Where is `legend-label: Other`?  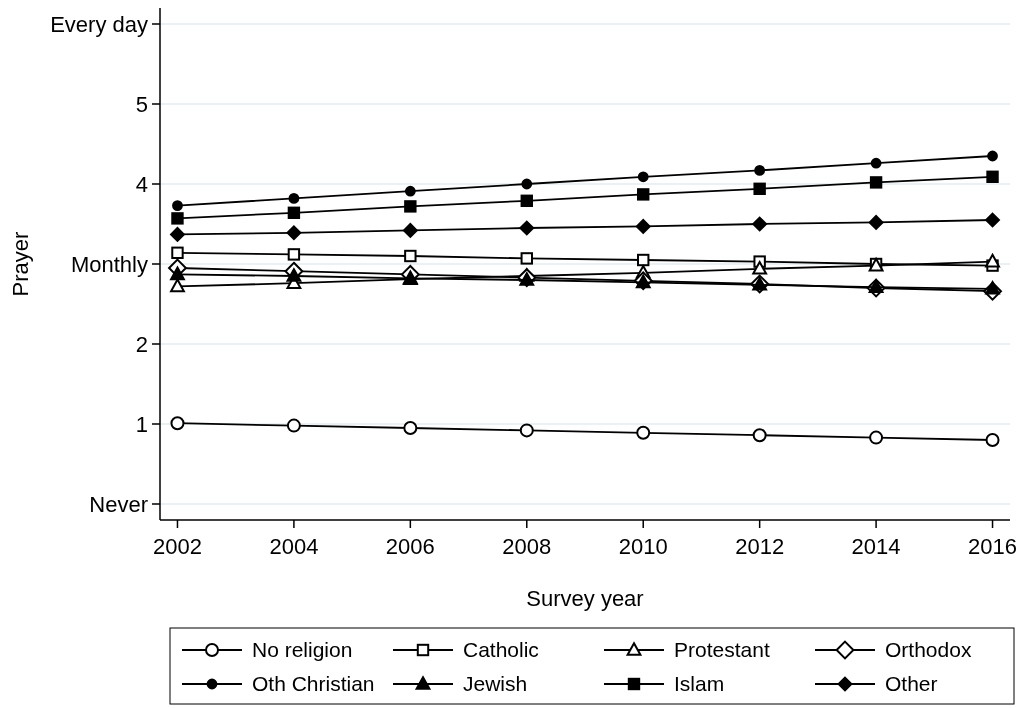
legend-label: Other is located at coordinates (911, 684).